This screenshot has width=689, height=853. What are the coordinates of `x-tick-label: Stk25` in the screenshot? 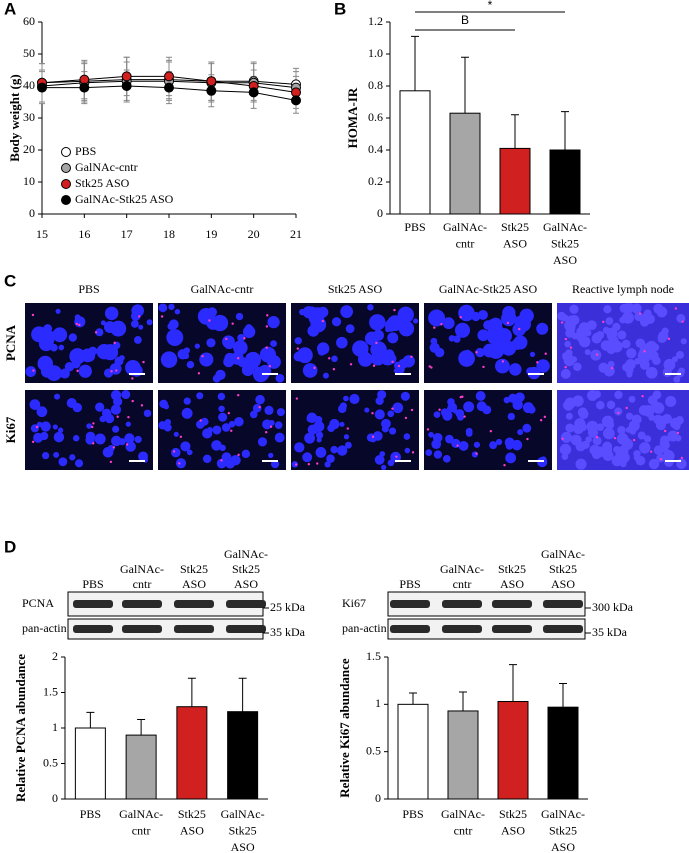 It's located at (513, 814).